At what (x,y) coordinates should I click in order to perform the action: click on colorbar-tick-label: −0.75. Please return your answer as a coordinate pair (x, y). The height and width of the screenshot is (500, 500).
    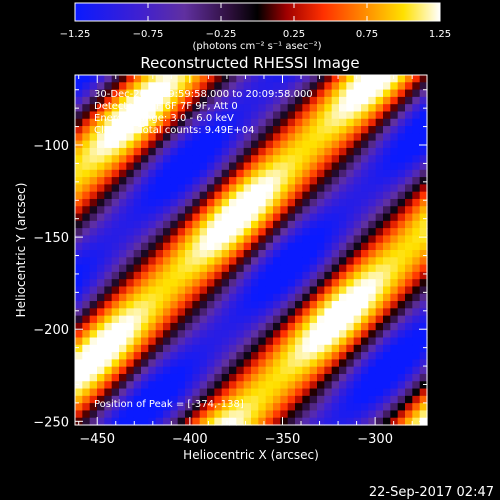
    Looking at the image, I should click on (148, 34).